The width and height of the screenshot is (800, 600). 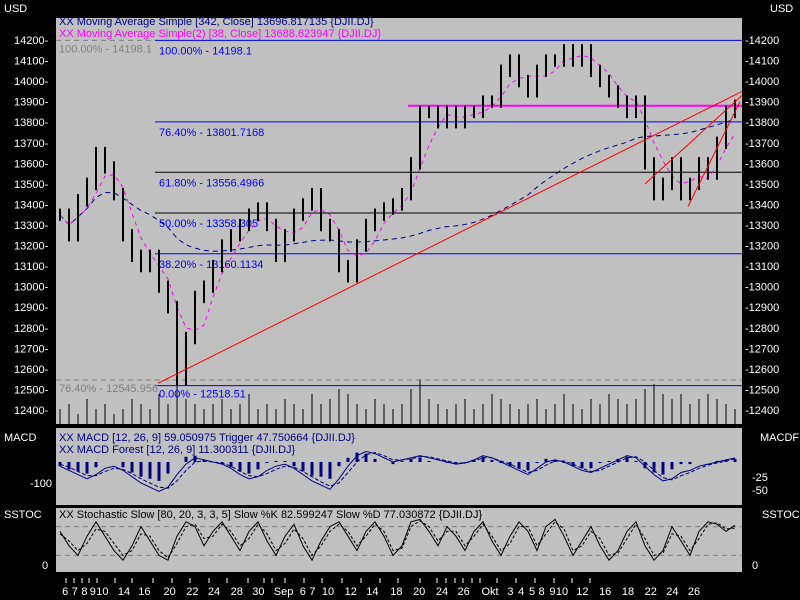 I want to click on fibonacci-label: 100.00% - 14198.1, so click(x=205, y=51).